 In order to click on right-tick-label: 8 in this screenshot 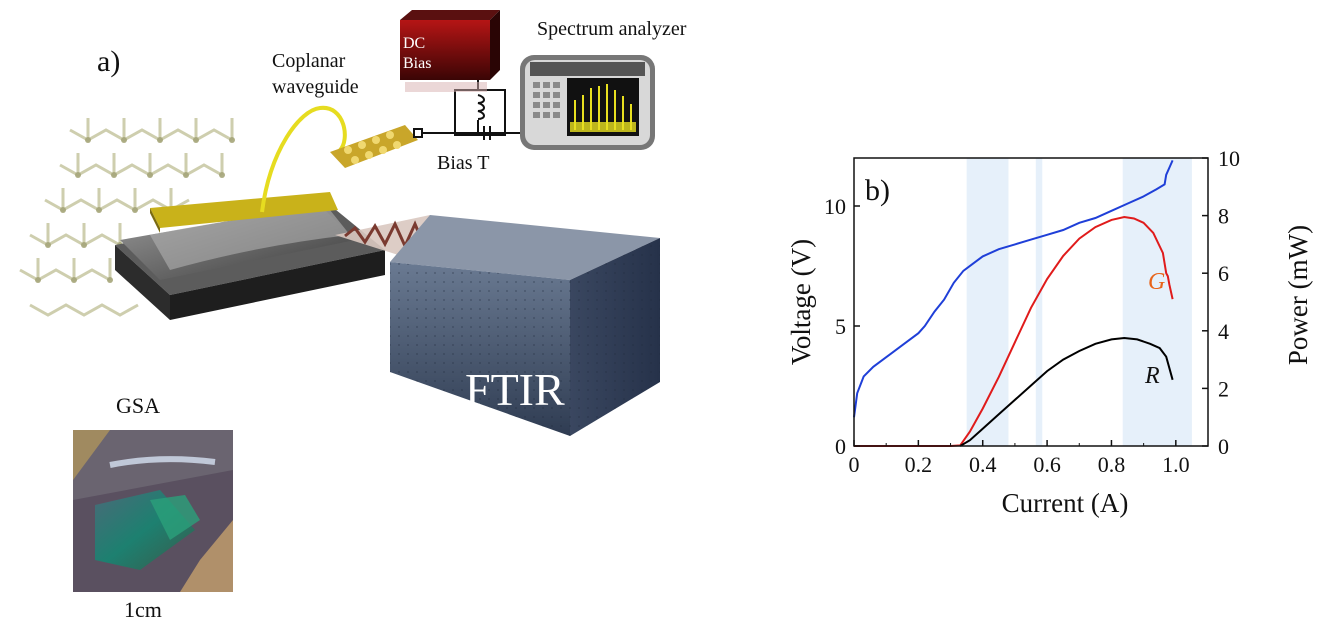, I will do `click(1223, 216)`.